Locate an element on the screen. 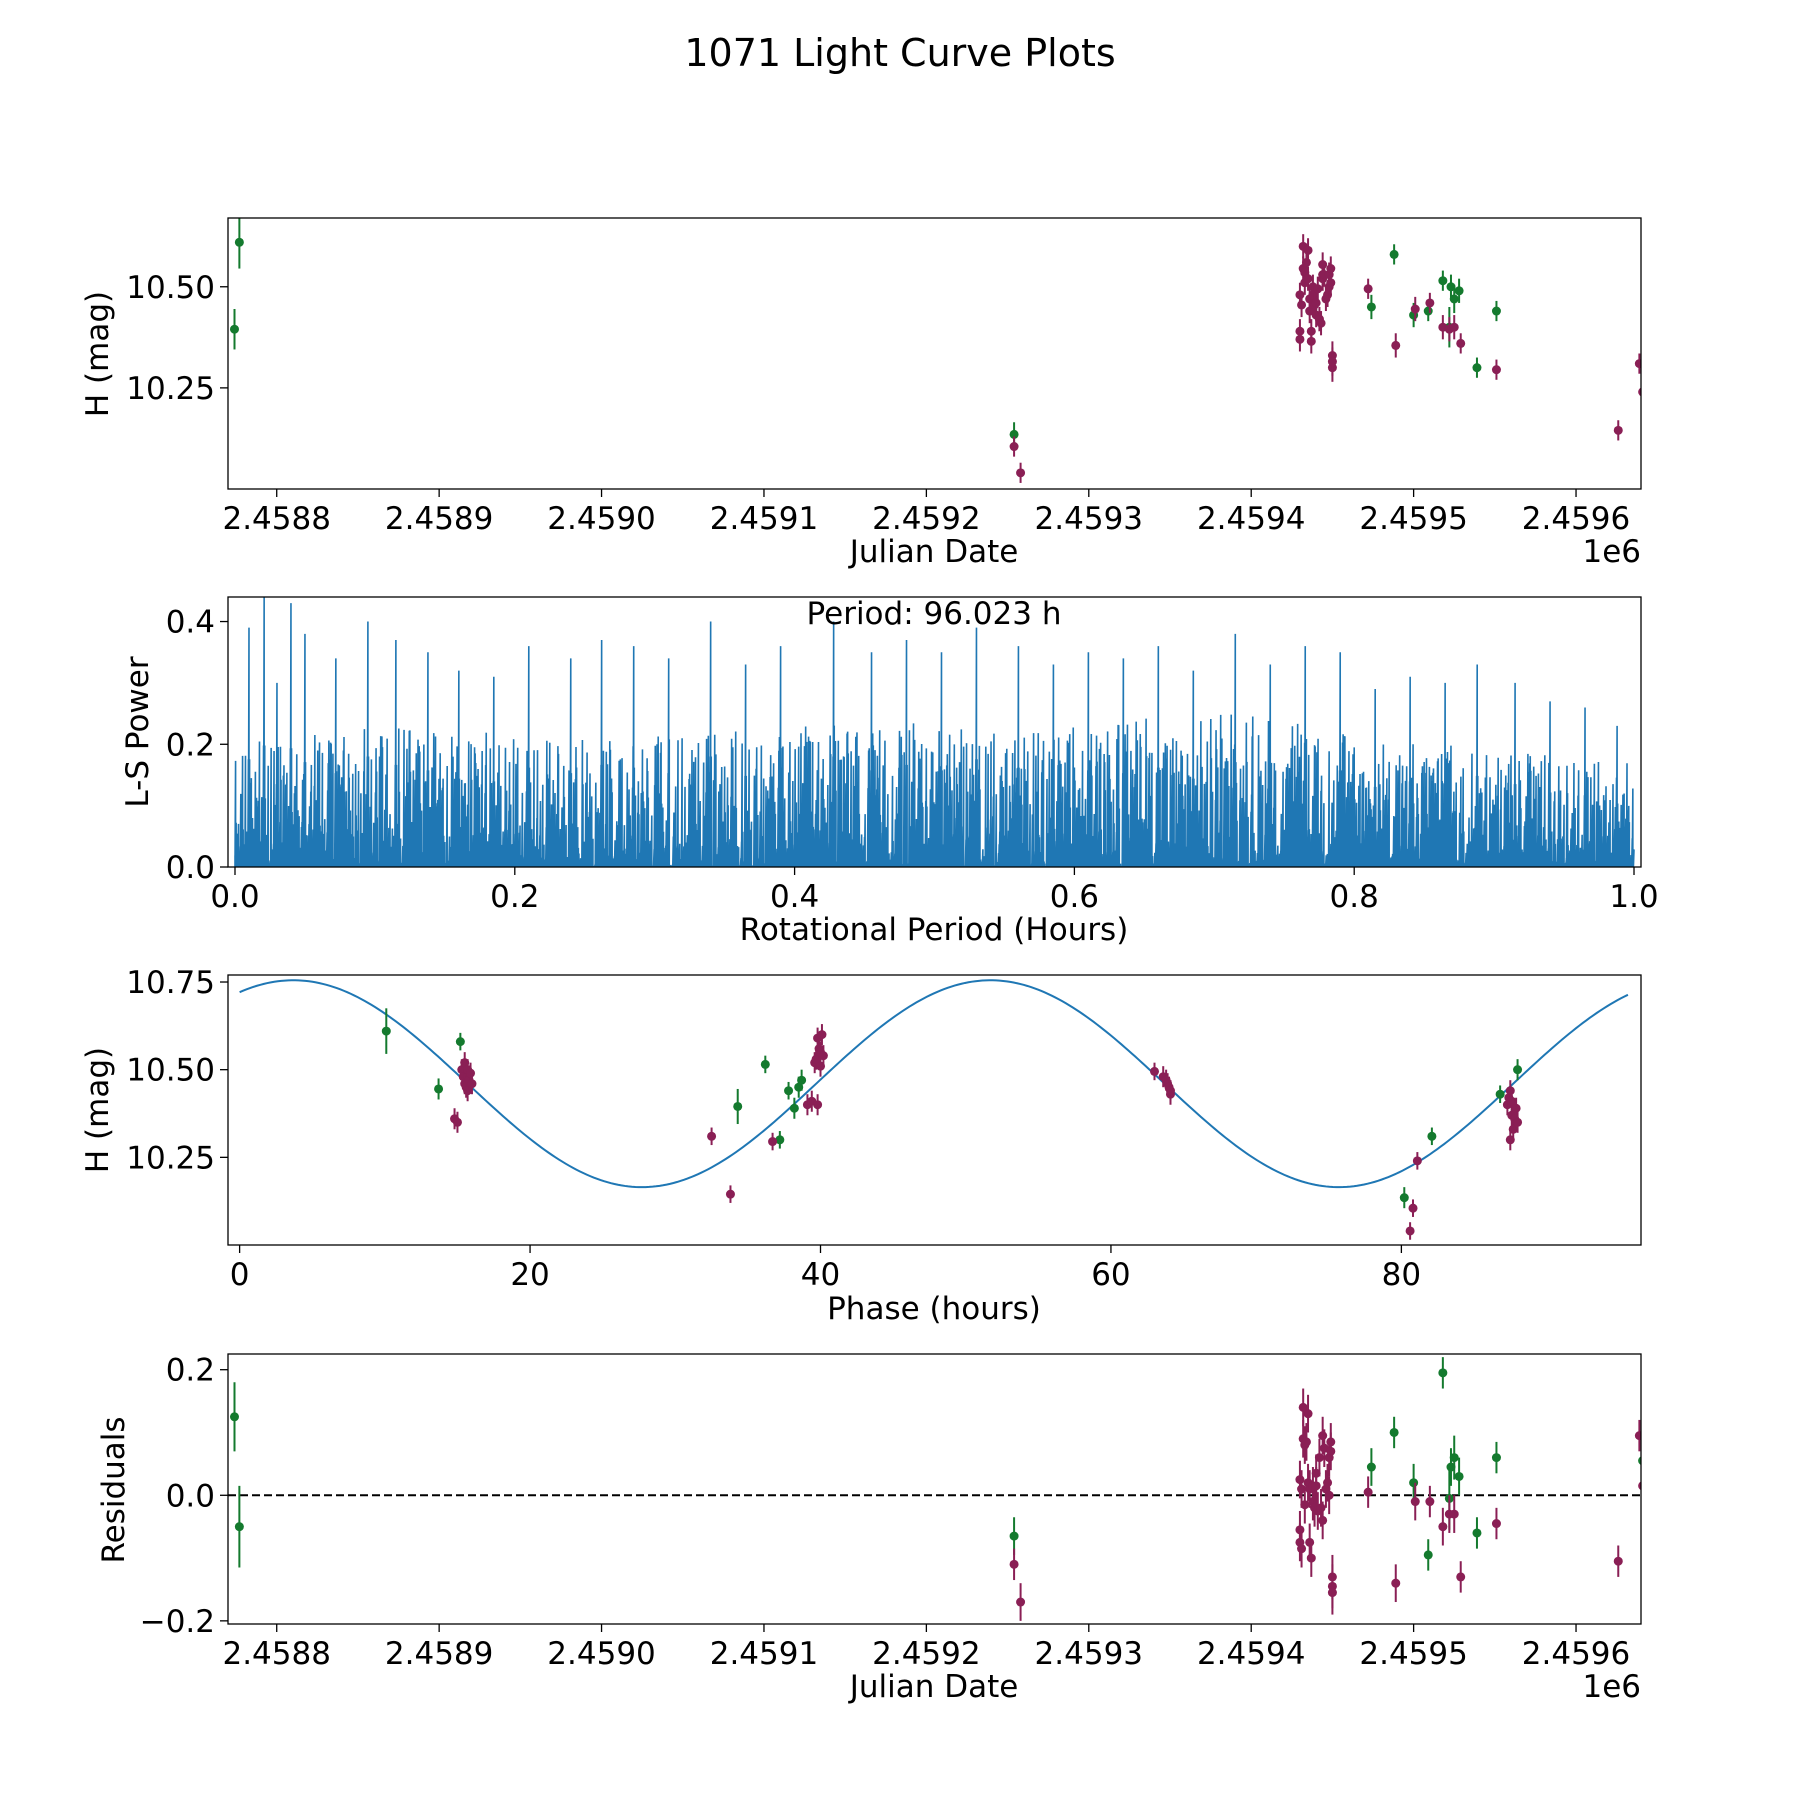  panel-periodogram-xlabel: Rotational Period (Hours) is located at coordinates (934, 930).